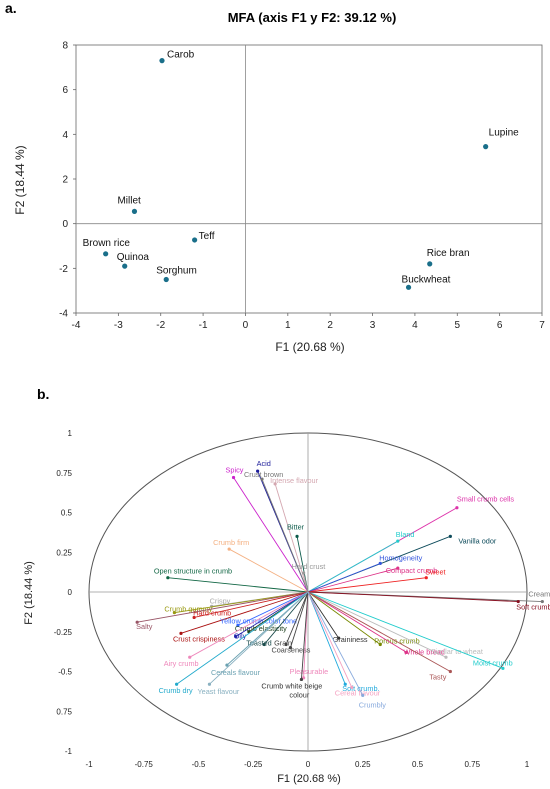 The width and height of the screenshot is (550, 789). Describe the element at coordinates (144, 764) in the screenshot. I see `x-tick-label: -0.75` at that location.